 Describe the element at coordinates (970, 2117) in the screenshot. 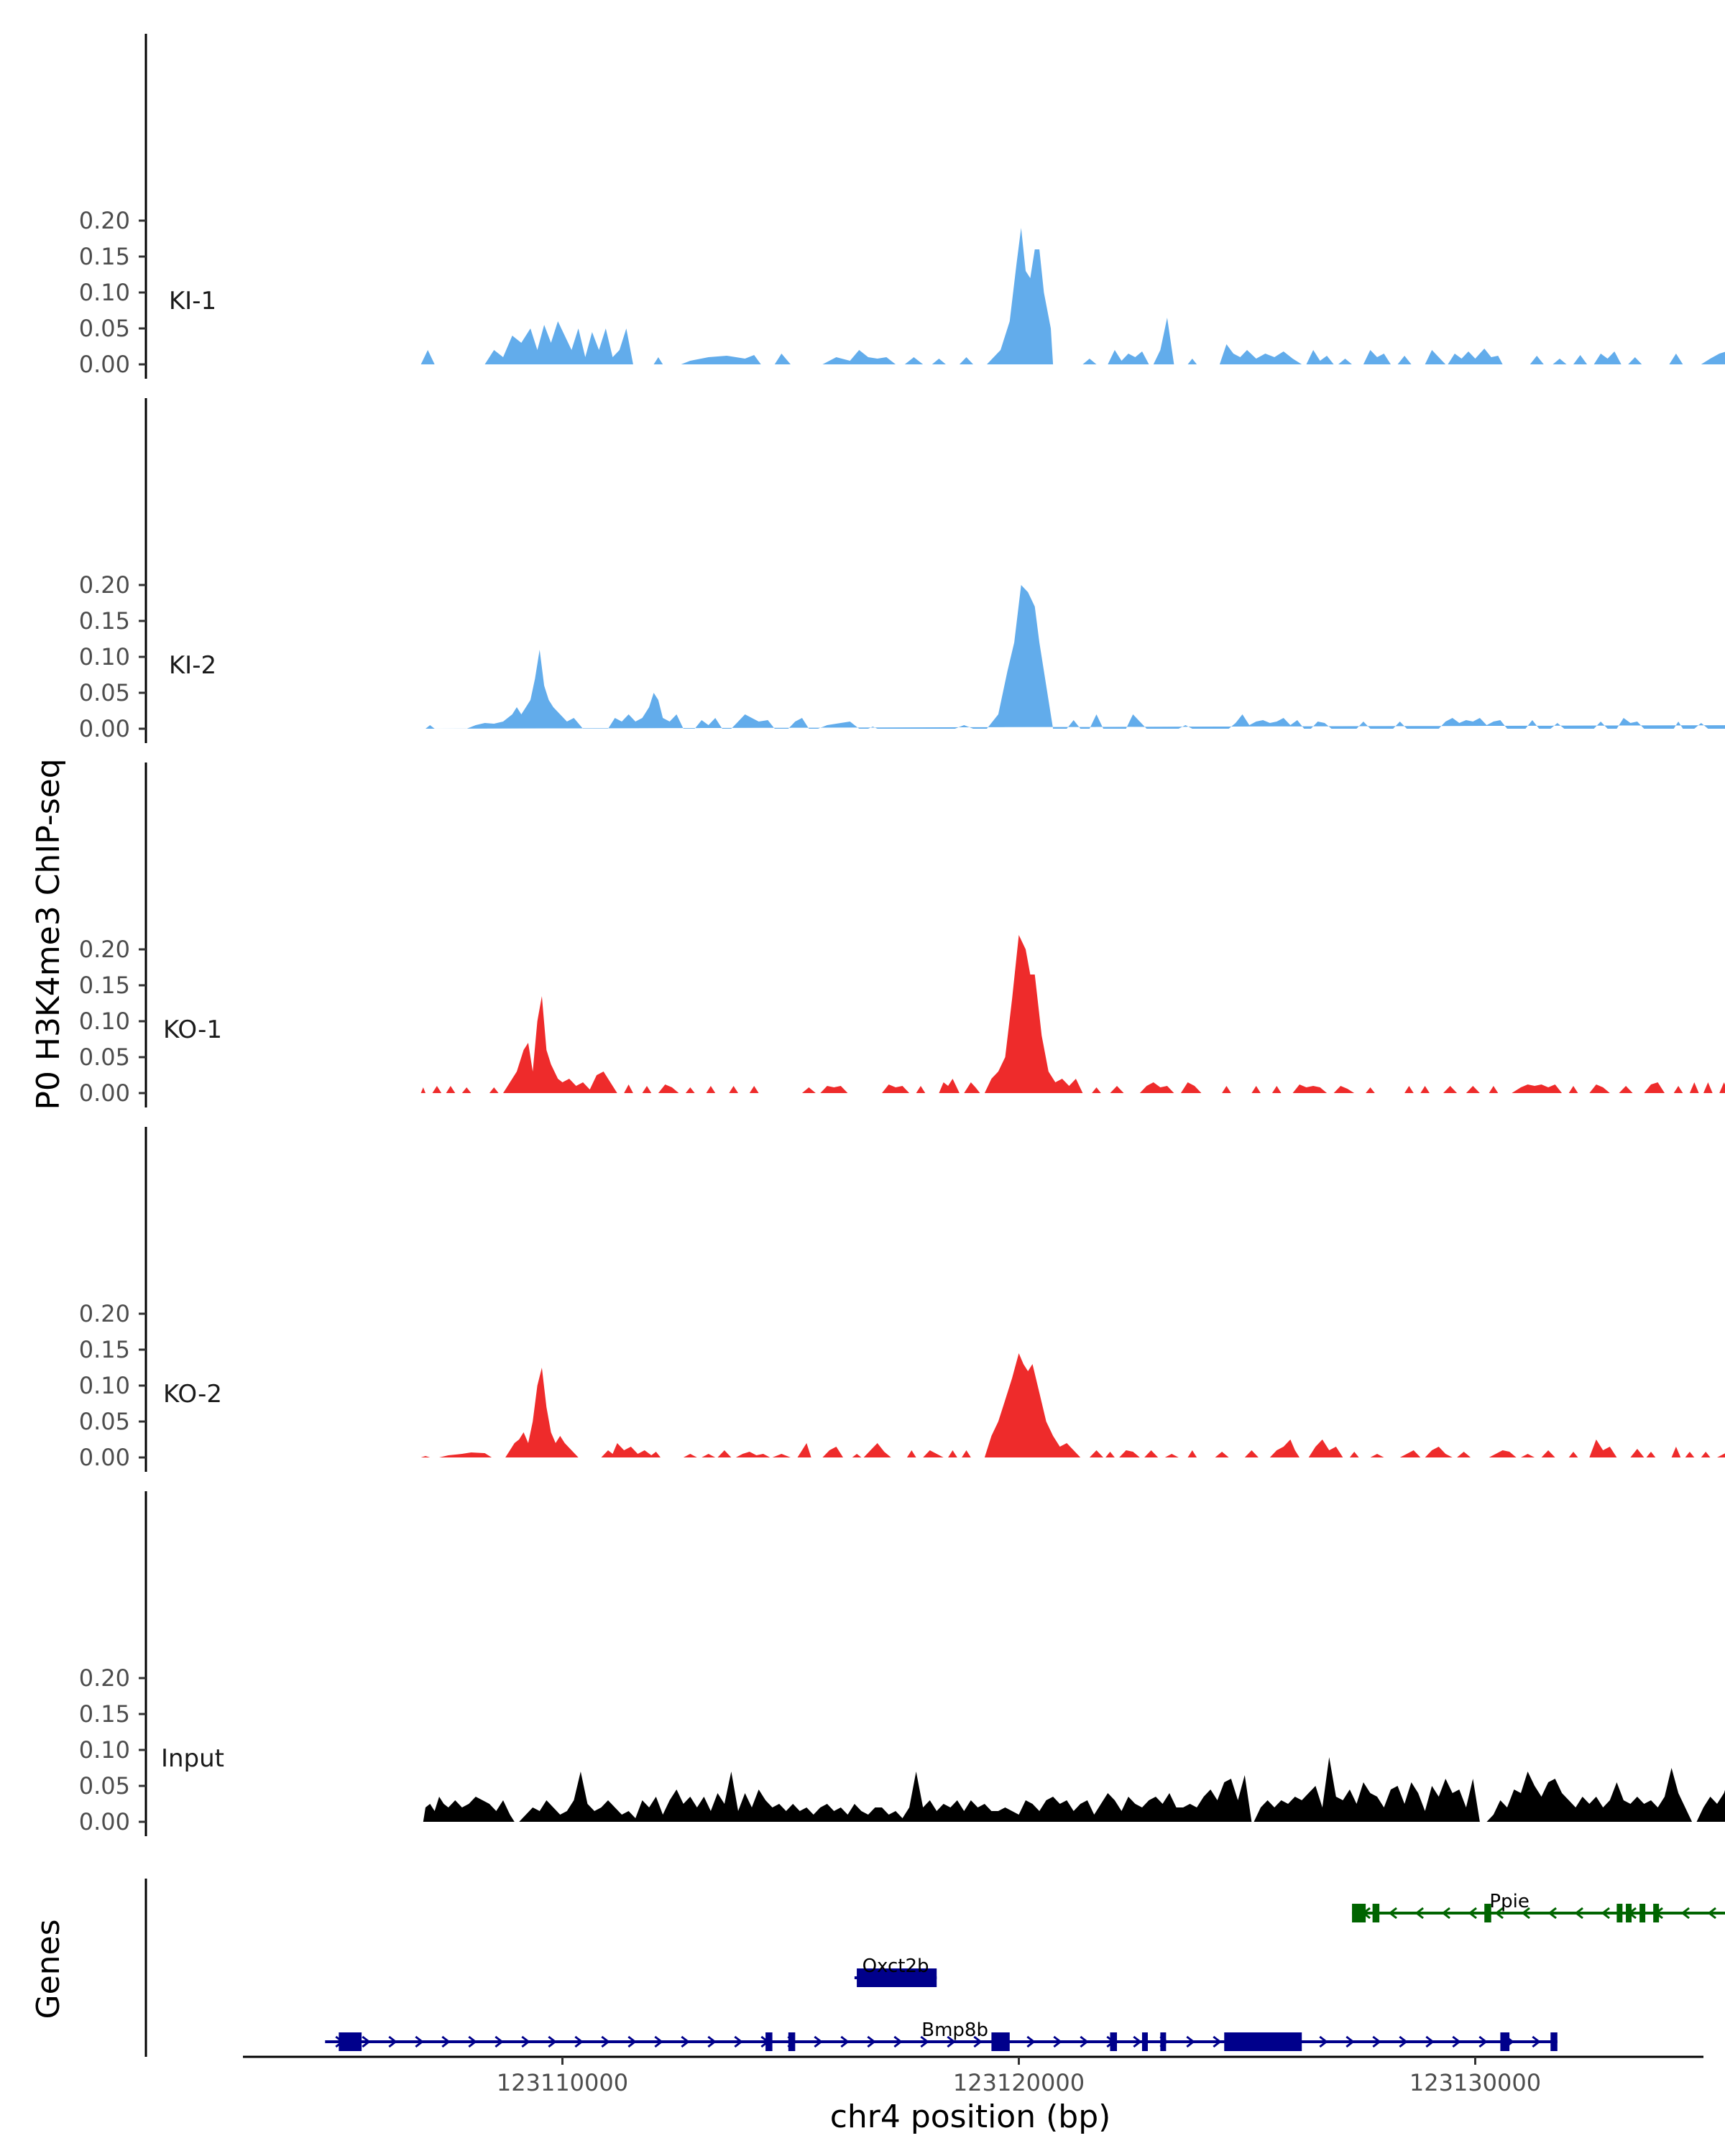

I see `x-axis-title: chr4 position (bp)` at that location.